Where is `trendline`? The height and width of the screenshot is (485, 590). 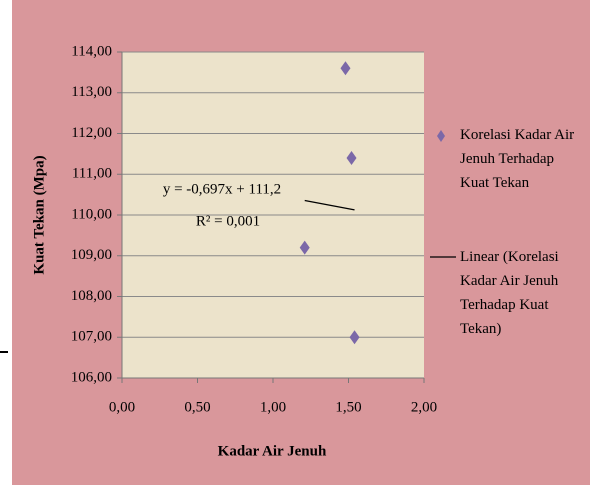 trendline is located at coordinates (329, 205).